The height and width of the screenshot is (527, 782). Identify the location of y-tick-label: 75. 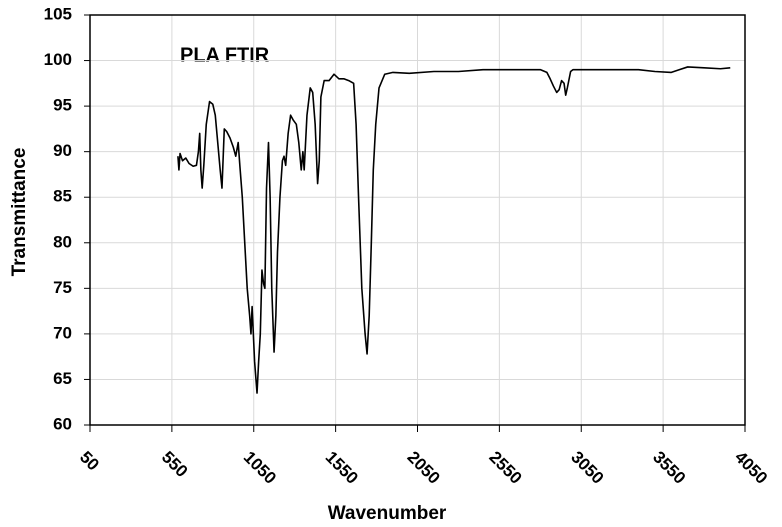
(62, 287).